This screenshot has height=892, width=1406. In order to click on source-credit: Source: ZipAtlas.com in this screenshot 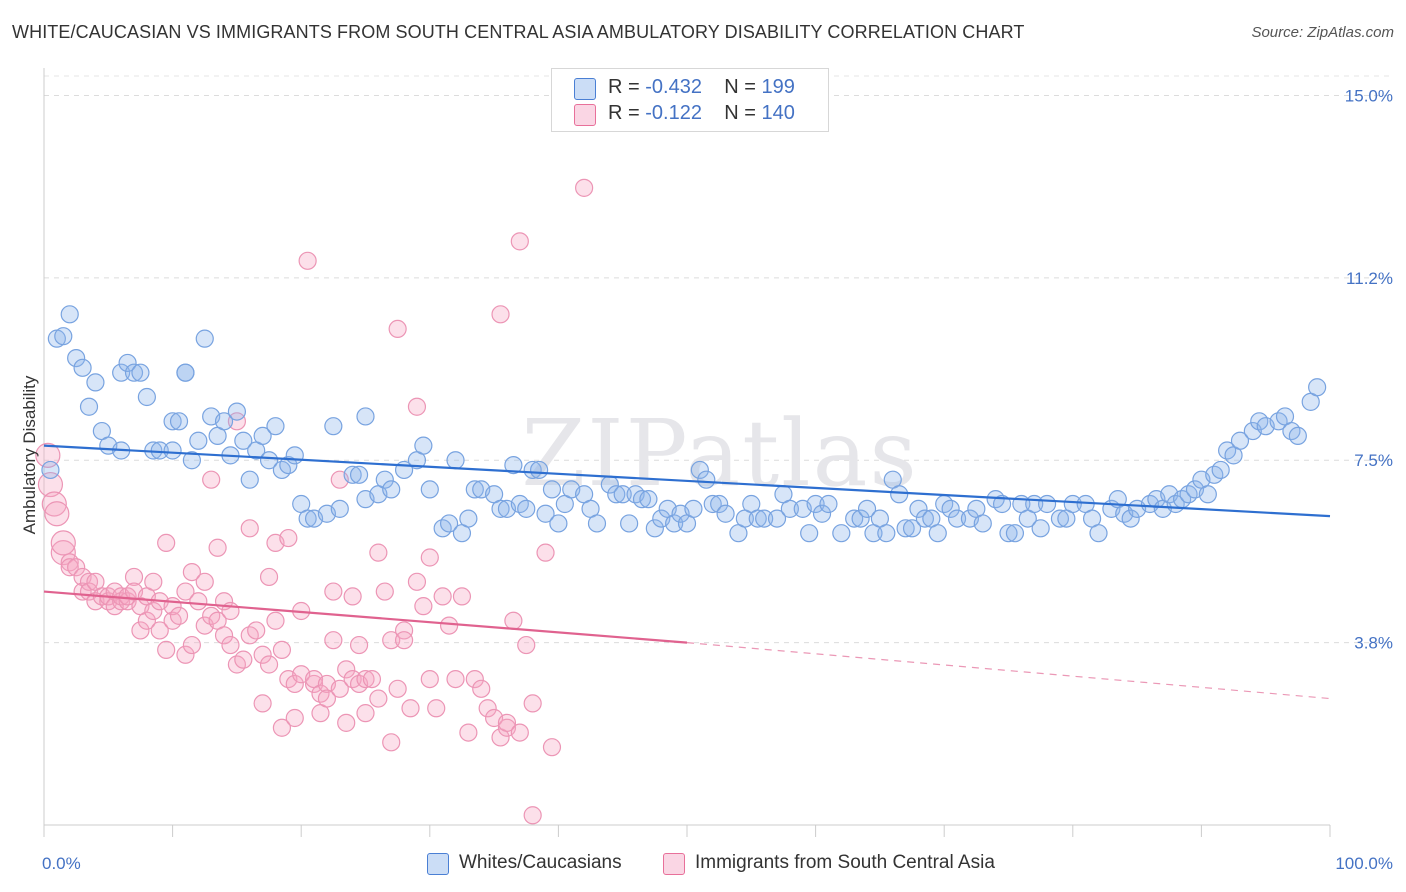, I will do `click(1322, 32)`.